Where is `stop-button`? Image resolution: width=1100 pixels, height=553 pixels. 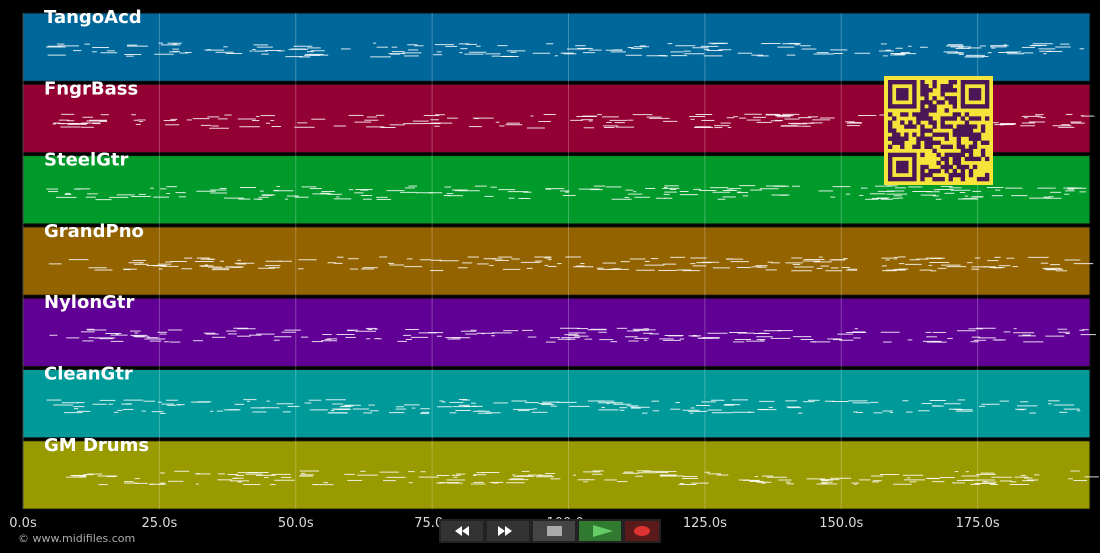 stop-button is located at coordinates (554, 531).